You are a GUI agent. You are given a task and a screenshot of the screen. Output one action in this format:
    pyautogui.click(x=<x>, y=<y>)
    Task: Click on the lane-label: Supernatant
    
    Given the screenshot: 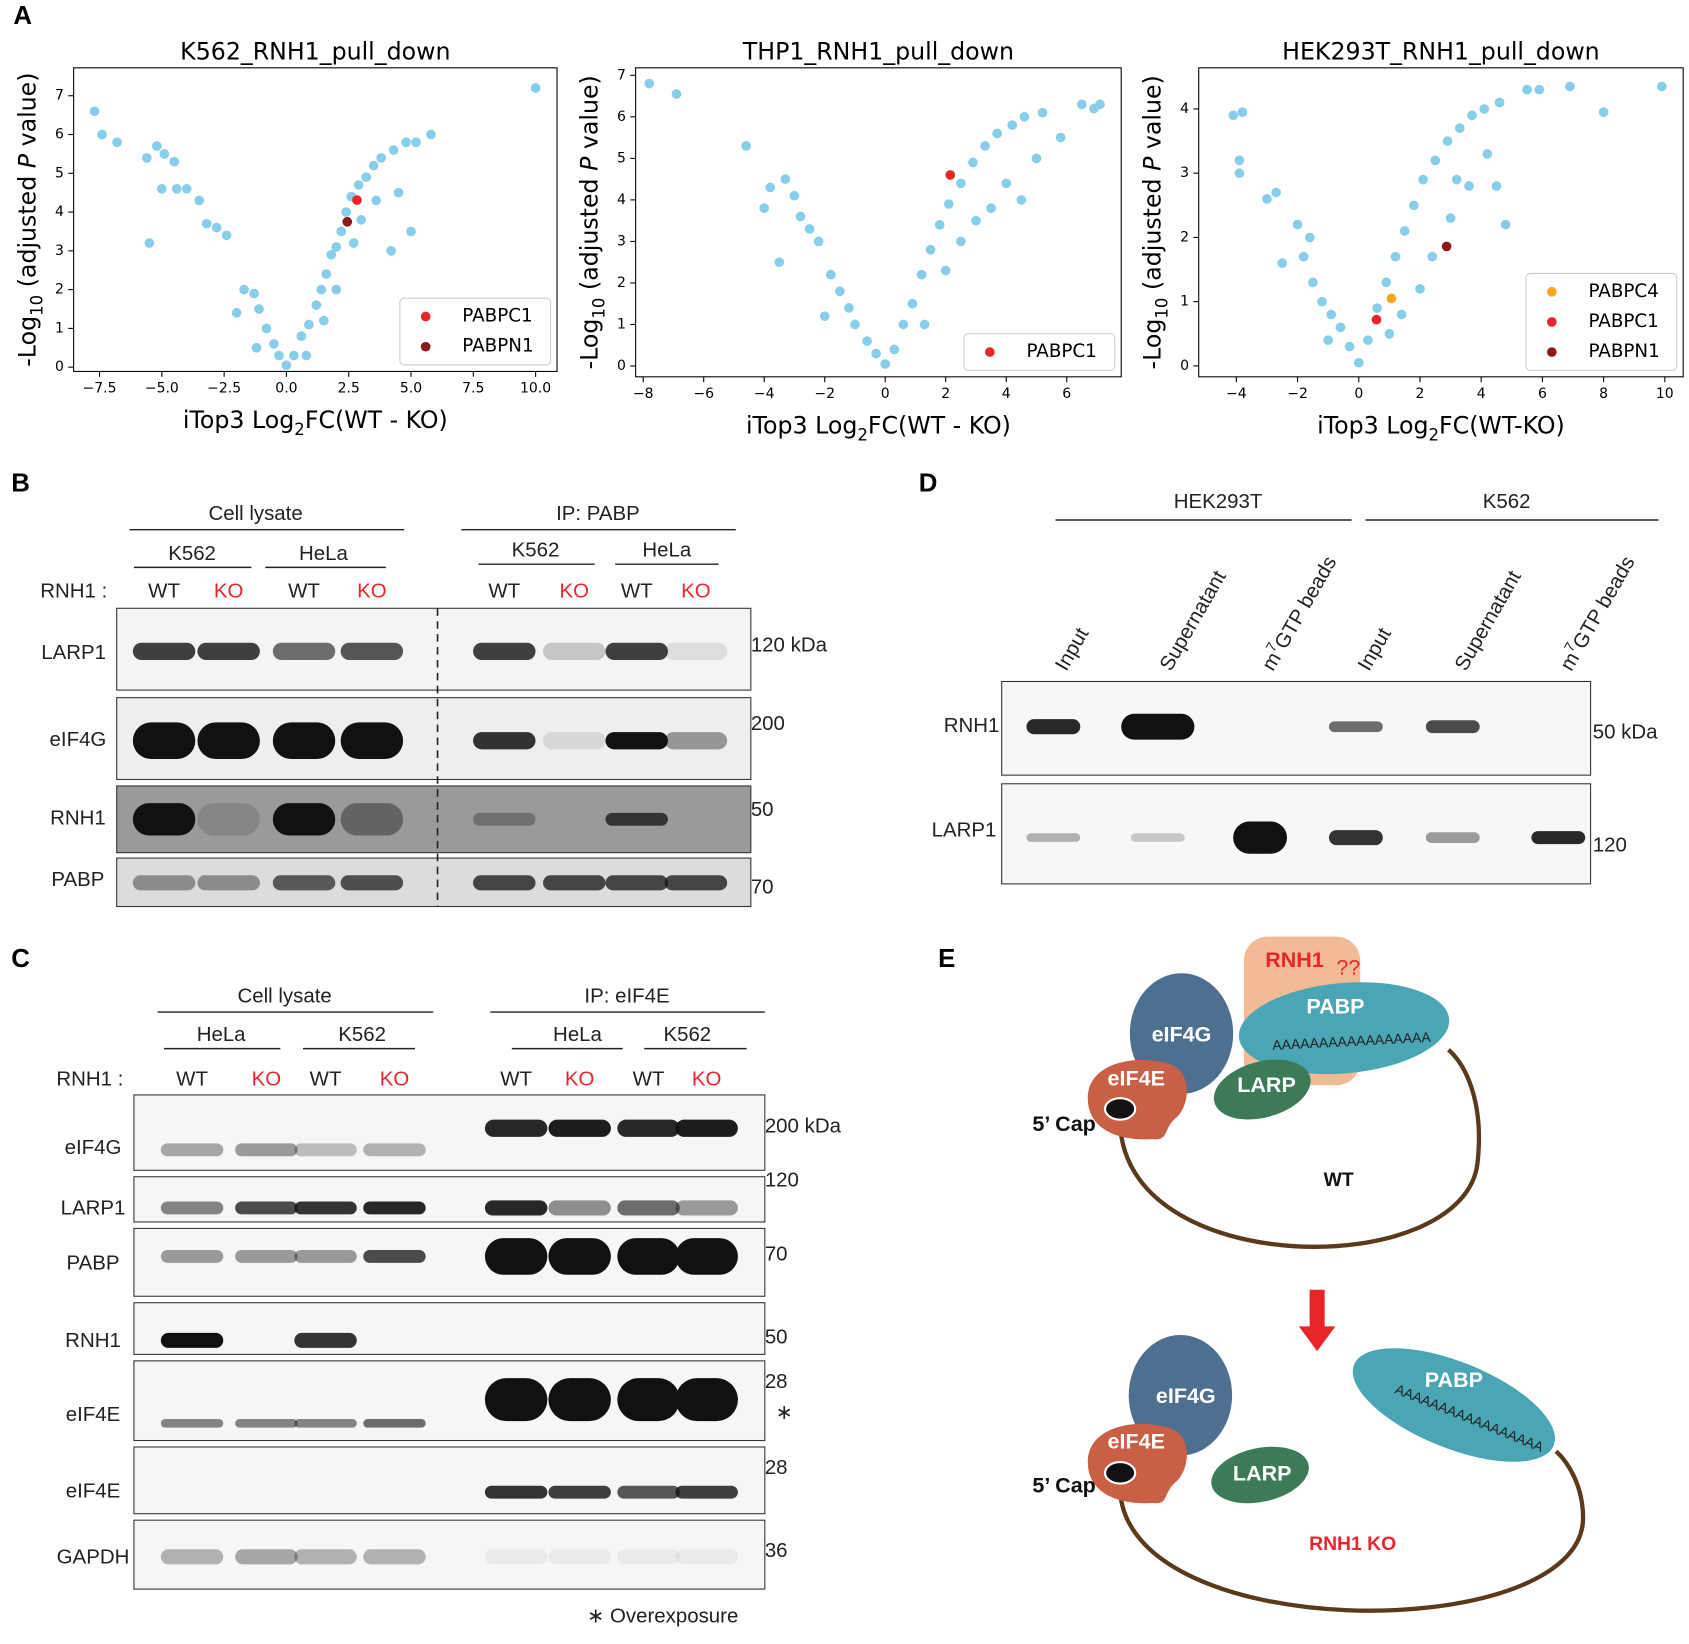 What is the action you would take?
    pyautogui.click(x=1488, y=621)
    